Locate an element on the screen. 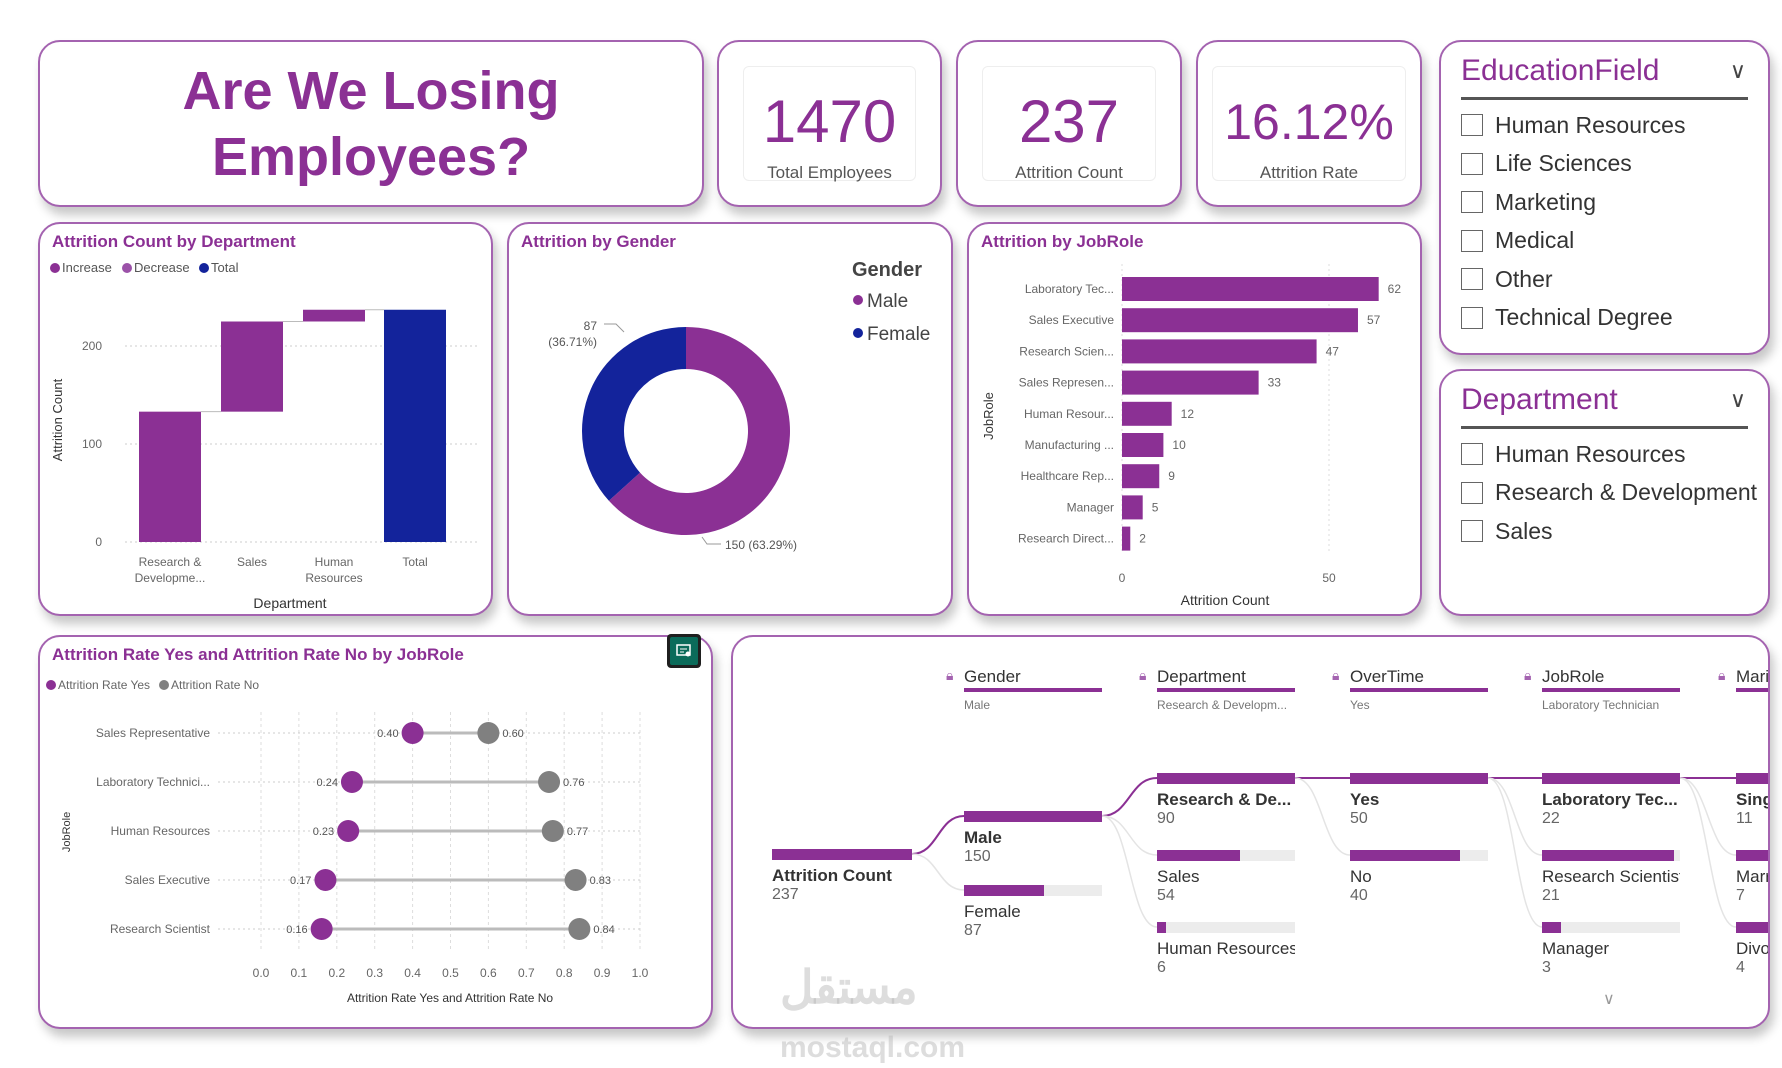 This screenshot has height=1068, width=1782. slicer-item: Marketing is located at coordinates (1573, 202).